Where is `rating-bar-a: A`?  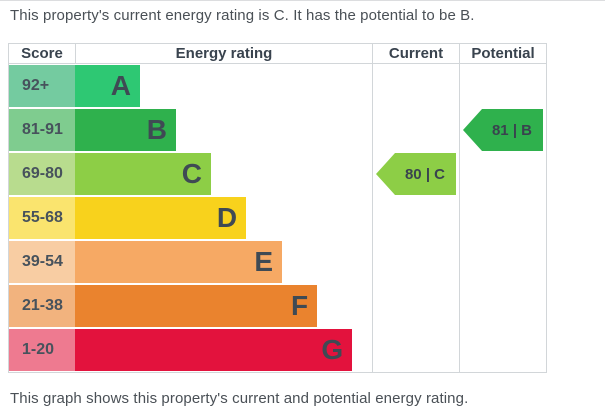 rating-bar-a: A is located at coordinates (108, 86).